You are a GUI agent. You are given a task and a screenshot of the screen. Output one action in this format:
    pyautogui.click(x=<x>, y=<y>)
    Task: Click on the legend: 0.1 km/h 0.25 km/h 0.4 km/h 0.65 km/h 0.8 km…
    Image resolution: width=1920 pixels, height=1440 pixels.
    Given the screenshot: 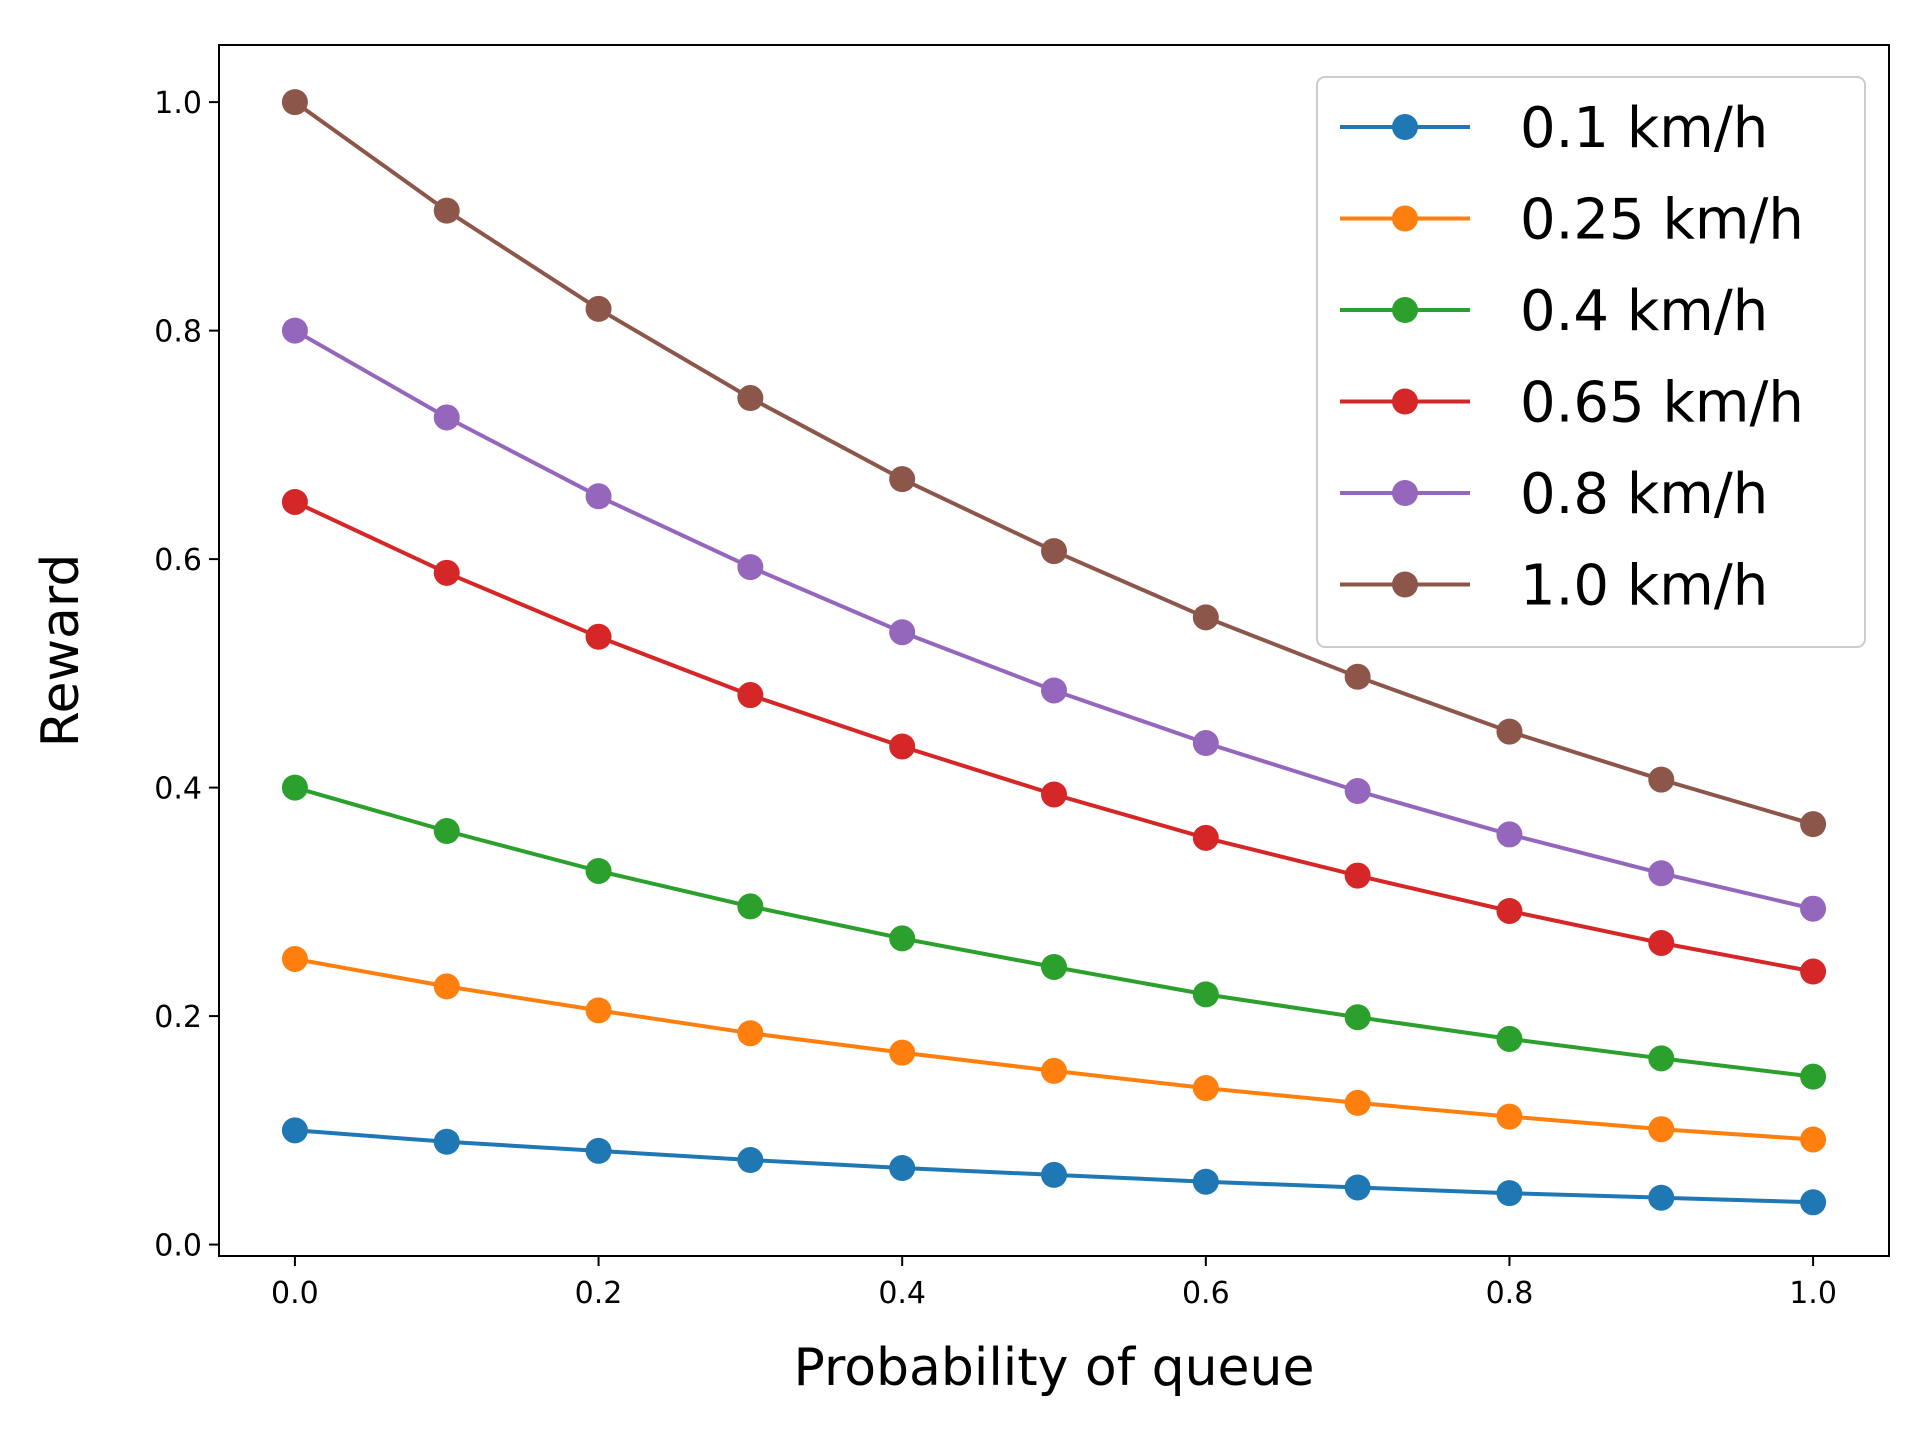 What is the action you would take?
    pyautogui.click(x=1591, y=362)
    